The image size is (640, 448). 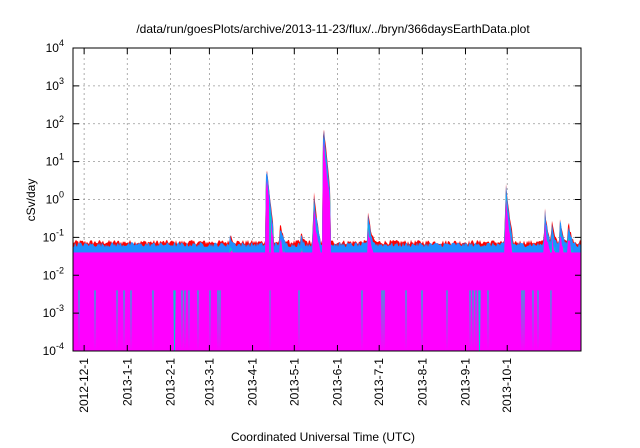 What do you see at coordinates (55, 46) in the screenshot?
I see `y-tick-label: 10⁴` at bounding box center [55, 46].